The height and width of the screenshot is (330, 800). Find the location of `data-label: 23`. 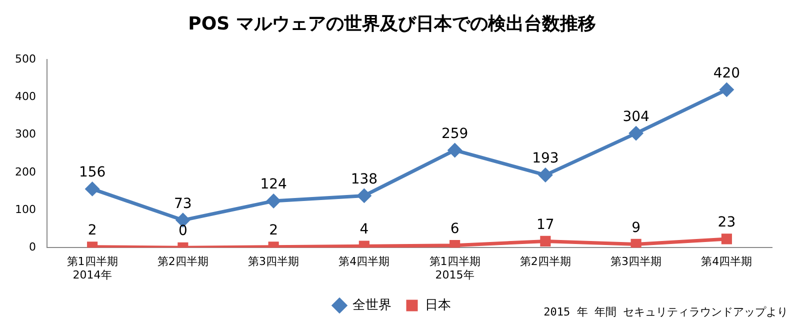

data-label: 23 is located at coordinates (727, 222).